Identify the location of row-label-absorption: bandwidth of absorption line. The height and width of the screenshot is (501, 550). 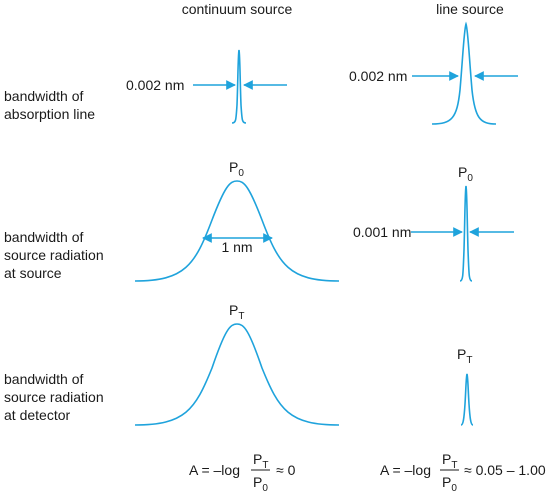
(49, 105).